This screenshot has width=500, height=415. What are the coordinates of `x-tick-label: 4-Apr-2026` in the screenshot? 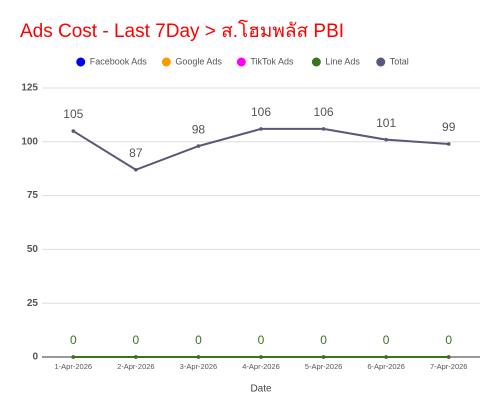 It's located at (261, 366).